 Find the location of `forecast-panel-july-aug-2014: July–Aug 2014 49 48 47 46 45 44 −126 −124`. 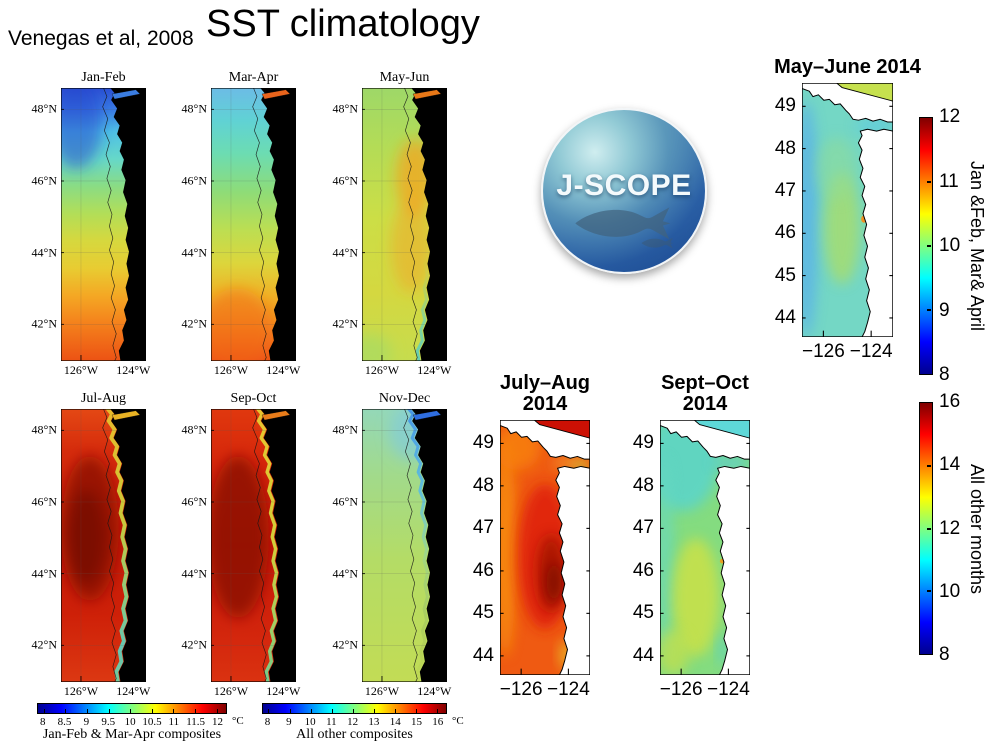

forecast-panel-july-aug-2014: July–Aug 2014 49 48 47 46 45 44 −126 −124 is located at coordinates (531, 537).